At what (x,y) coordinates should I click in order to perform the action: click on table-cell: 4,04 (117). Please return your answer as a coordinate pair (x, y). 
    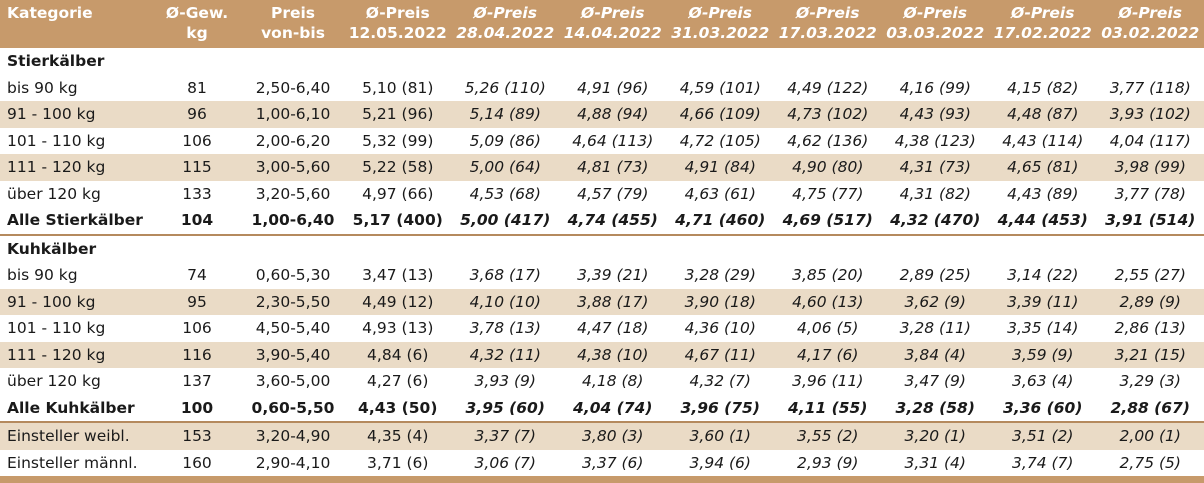
    Looking at the image, I should click on (1150, 141).